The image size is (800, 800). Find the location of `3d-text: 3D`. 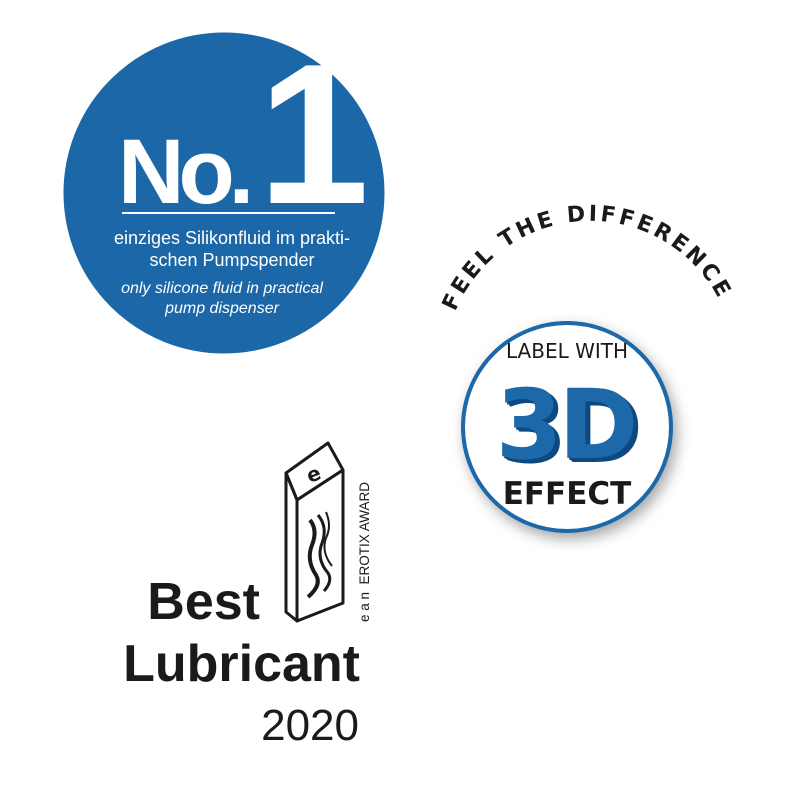

3d-text: 3D is located at coordinates (565, 425).